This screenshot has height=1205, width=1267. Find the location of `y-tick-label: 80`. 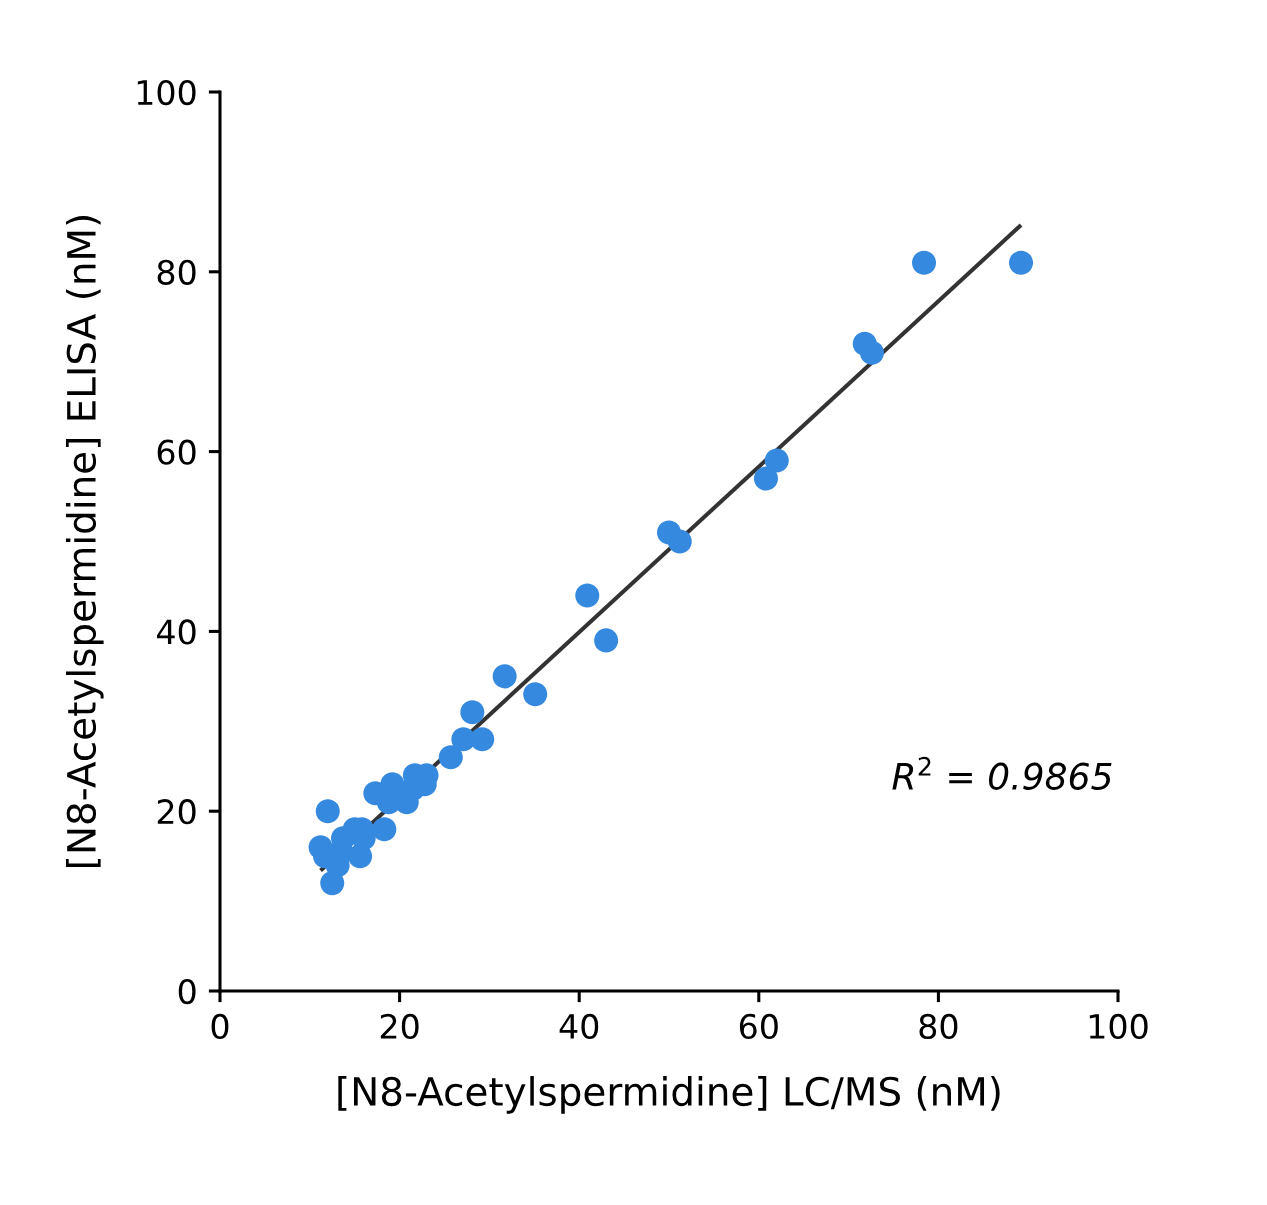

y-tick-label: 80 is located at coordinates (176, 272).